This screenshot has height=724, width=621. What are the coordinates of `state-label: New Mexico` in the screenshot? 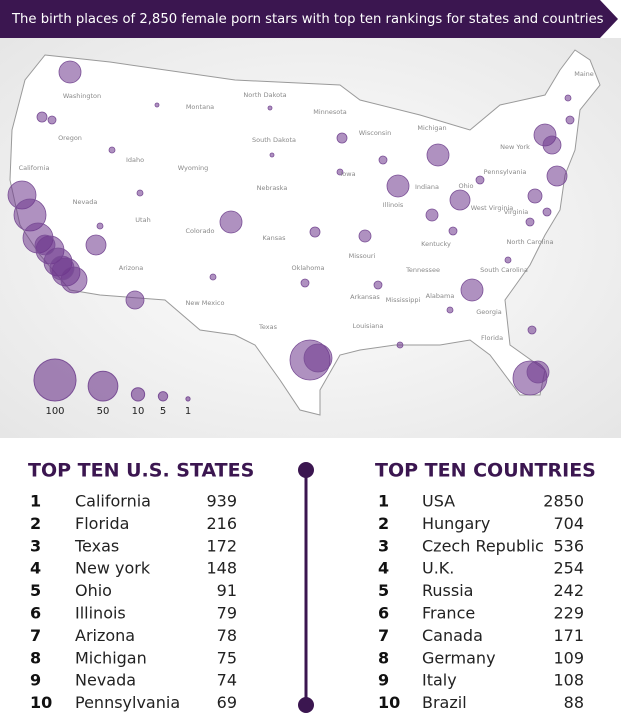 It's located at (205, 303).